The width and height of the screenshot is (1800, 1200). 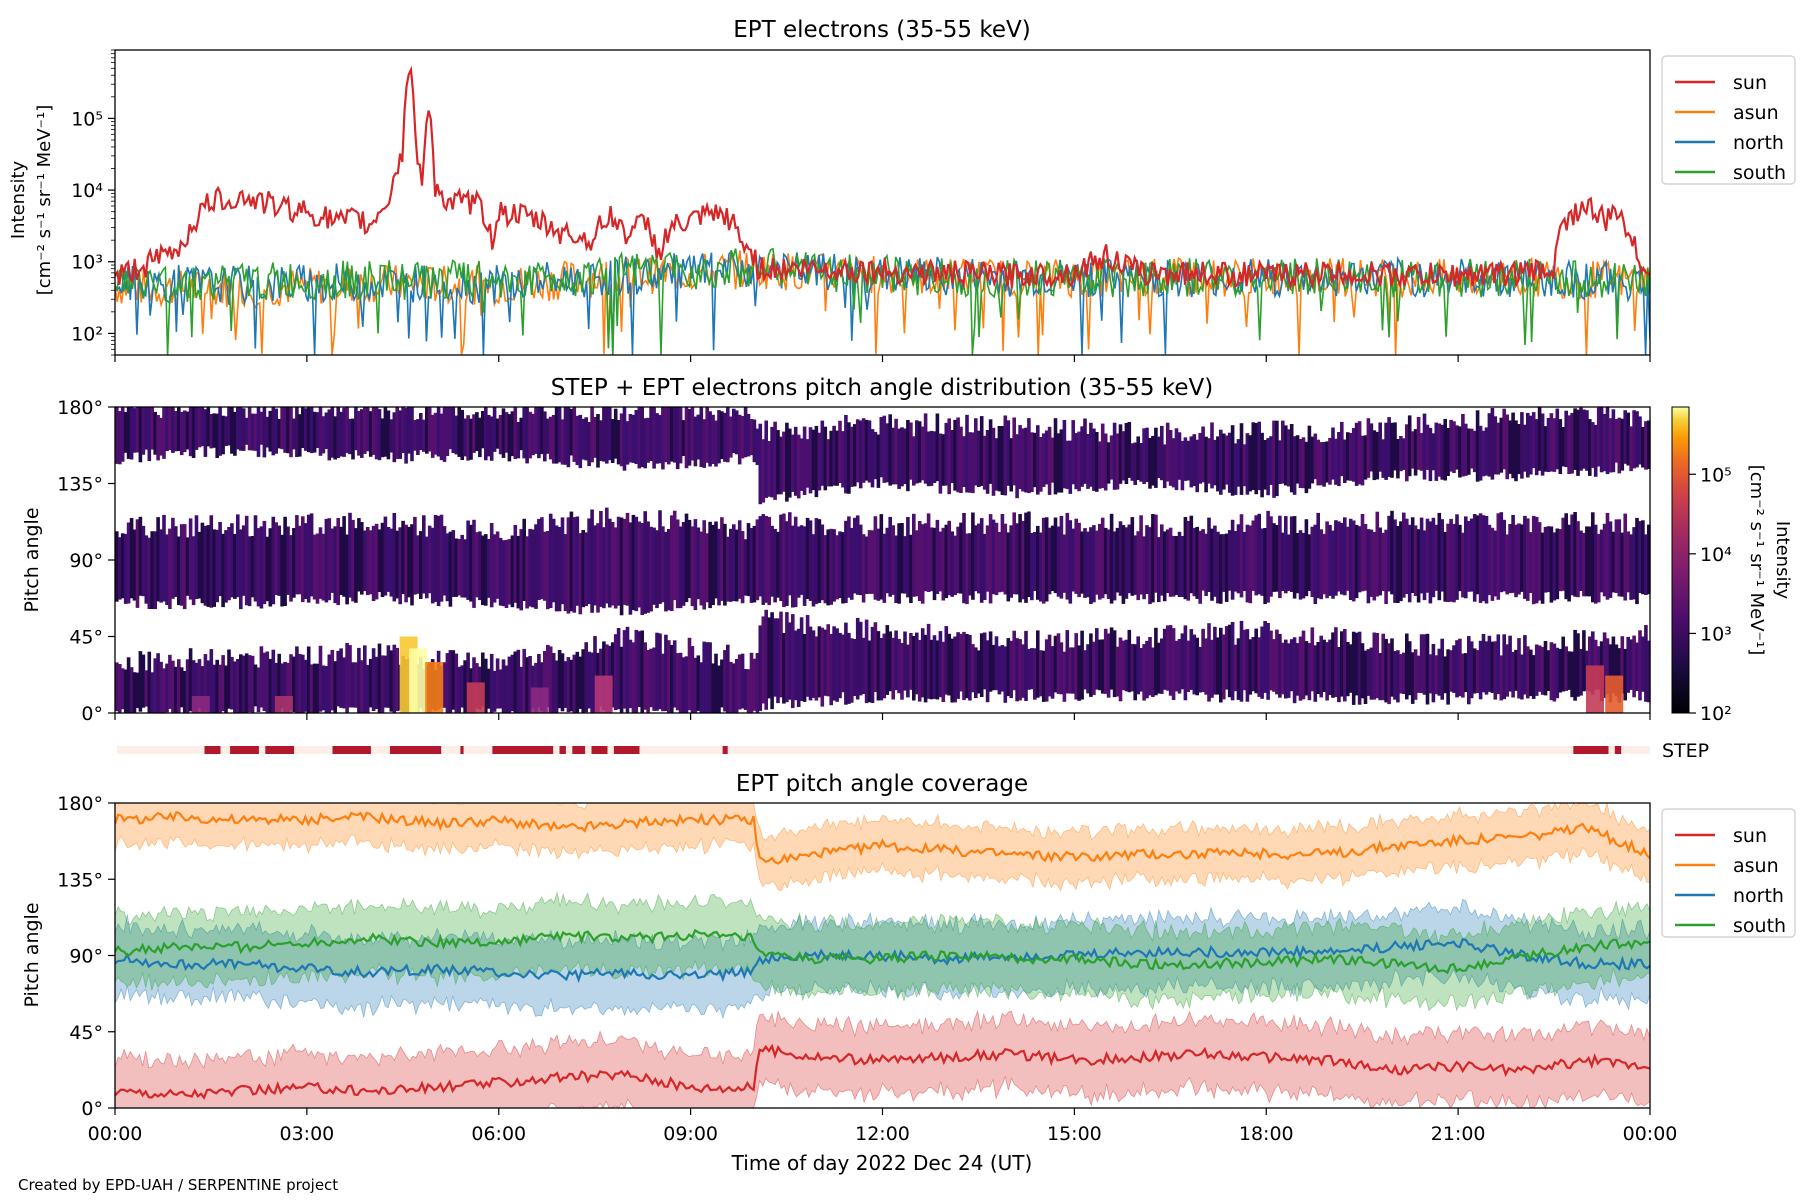 What do you see at coordinates (1614, 694) in the screenshot?
I see `pad-hot-cell` at bounding box center [1614, 694].